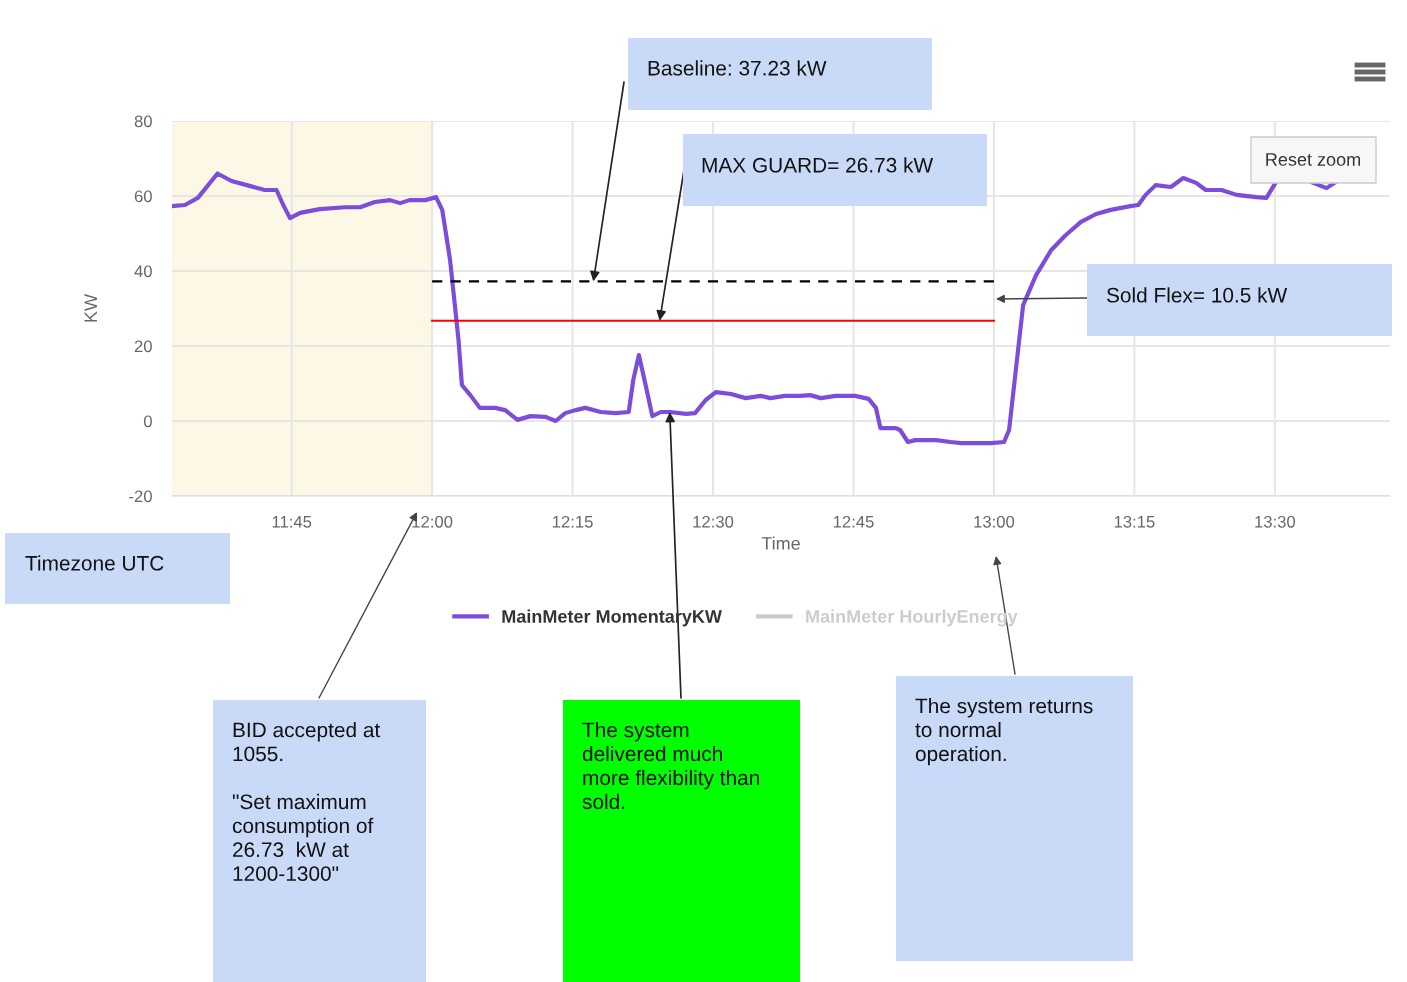 This screenshot has width=1407, height=982. What do you see at coordinates (1197, 295) in the screenshot?
I see `annotation: Sold Flex= 10.5 kW` at bounding box center [1197, 295].